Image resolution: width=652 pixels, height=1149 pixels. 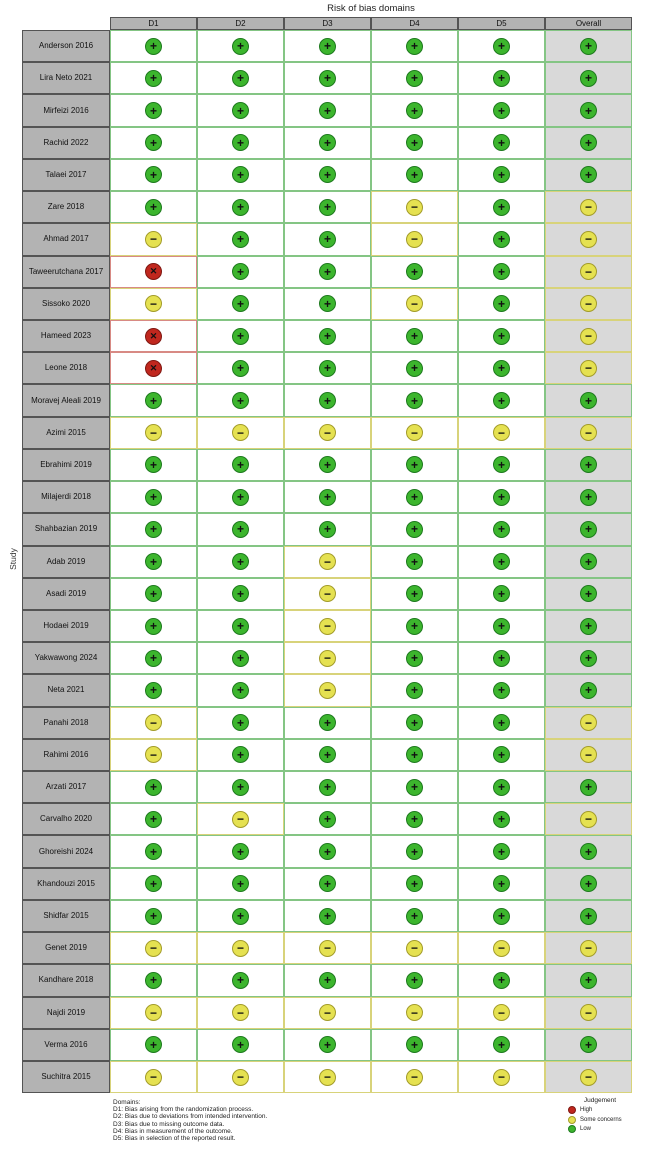 What do you see at coordinates (66, 46) in the screenshot?
I see `study-label: Anderson 2016` at bounding box center [66, 46].